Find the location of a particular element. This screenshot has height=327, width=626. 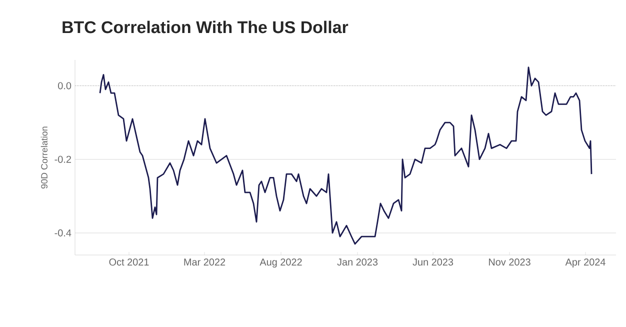

x-tick-label: Apr 2024 is located at coordinates (585, 263).